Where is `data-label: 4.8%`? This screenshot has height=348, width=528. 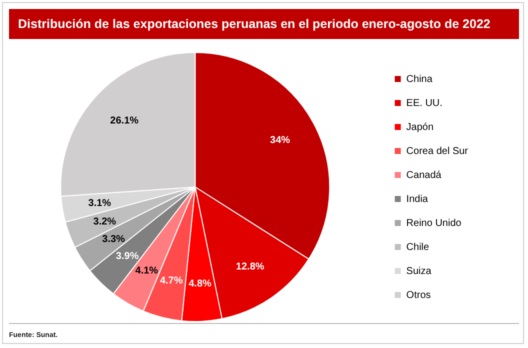 data-label: 4.8% is located at coordinates (200, 284).